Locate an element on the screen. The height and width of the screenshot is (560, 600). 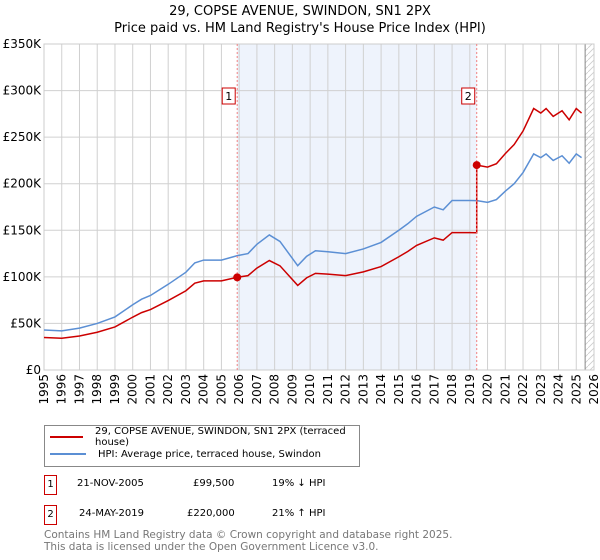
x-tick-label: 1997 is located at coordinates (79, 389).